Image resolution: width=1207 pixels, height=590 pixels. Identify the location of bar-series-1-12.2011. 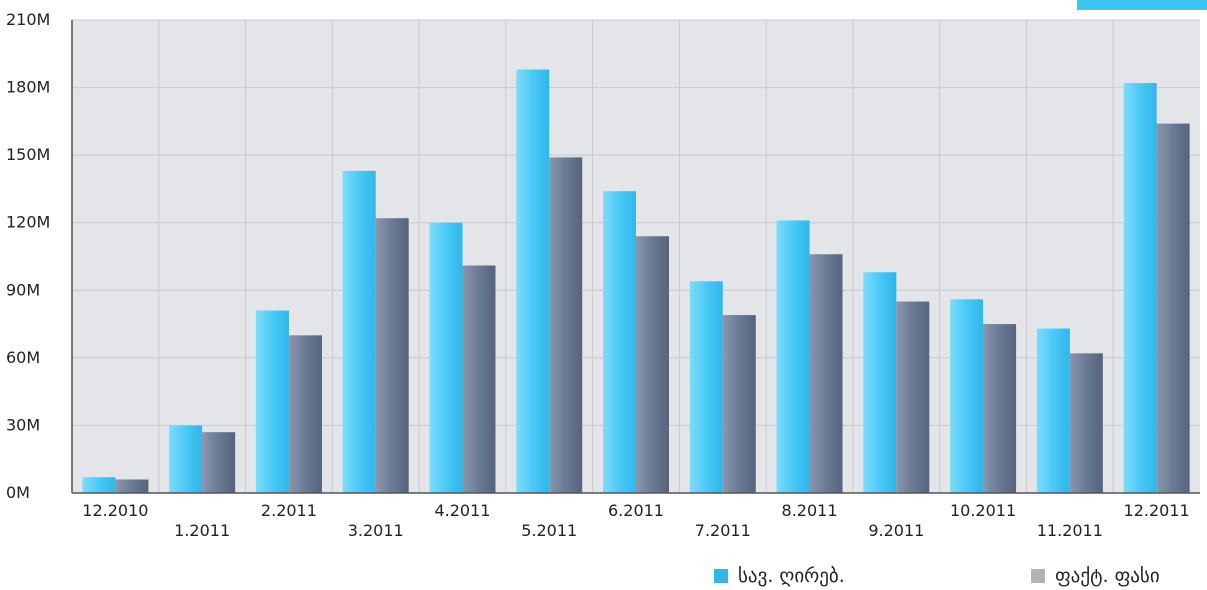
(1140, 288).